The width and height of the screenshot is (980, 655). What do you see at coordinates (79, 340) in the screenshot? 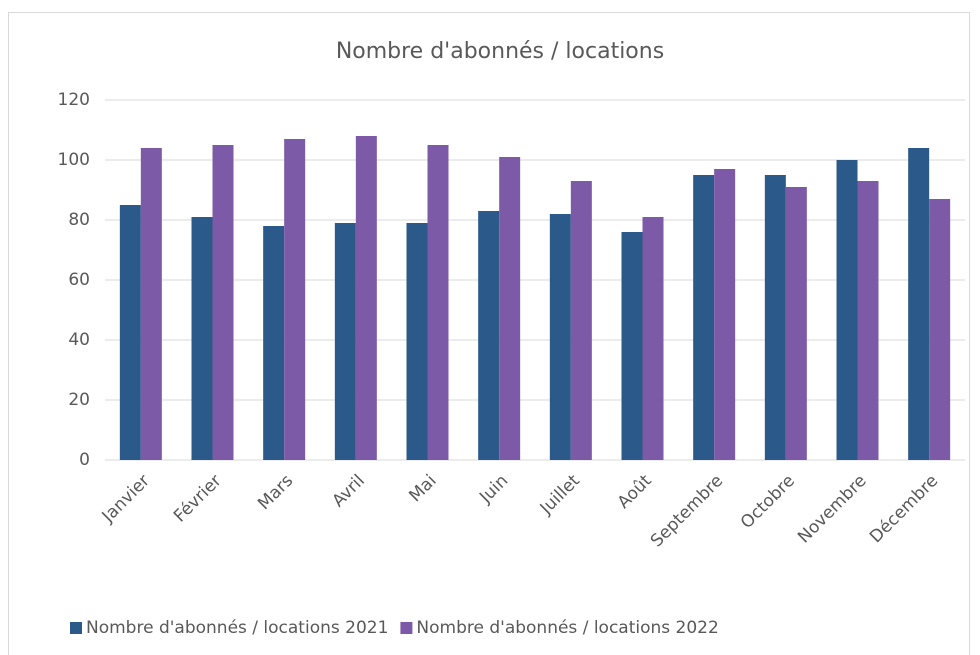
I see `y-tick-label: 40` at bounding box center [79, 340].